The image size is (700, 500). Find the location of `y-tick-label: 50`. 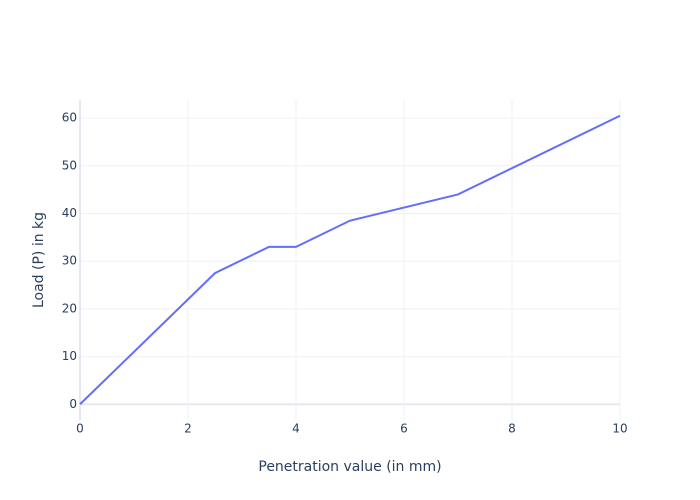

y-tick-label: 50 is located at coordinates (69, 165).